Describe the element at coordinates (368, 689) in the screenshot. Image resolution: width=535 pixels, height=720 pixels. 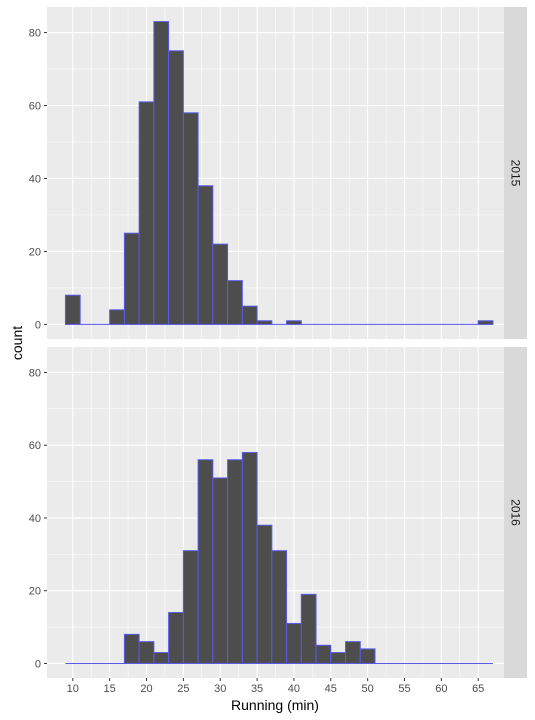
I see `x-tick-label: 50` at that location.